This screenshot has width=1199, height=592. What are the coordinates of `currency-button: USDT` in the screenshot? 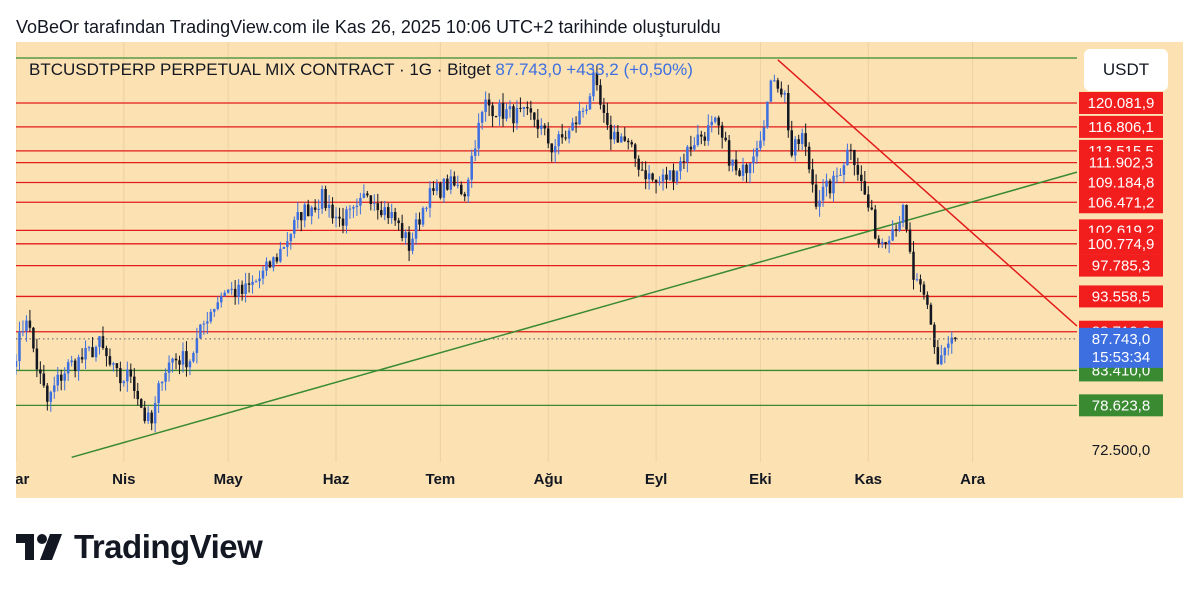 It's located at (1126, 70).